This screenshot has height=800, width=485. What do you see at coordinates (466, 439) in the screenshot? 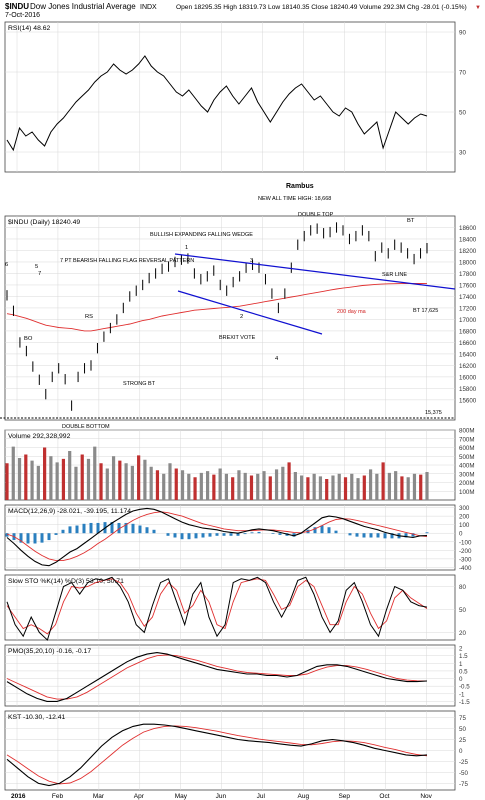
I see `y-tick-label: 700M` at bounding box center [466, 439].